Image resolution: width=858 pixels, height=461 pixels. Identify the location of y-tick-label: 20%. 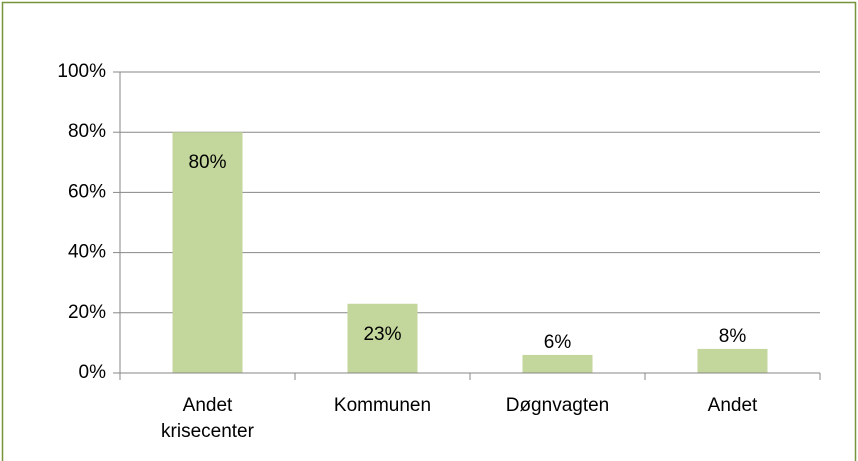
(87, 312).